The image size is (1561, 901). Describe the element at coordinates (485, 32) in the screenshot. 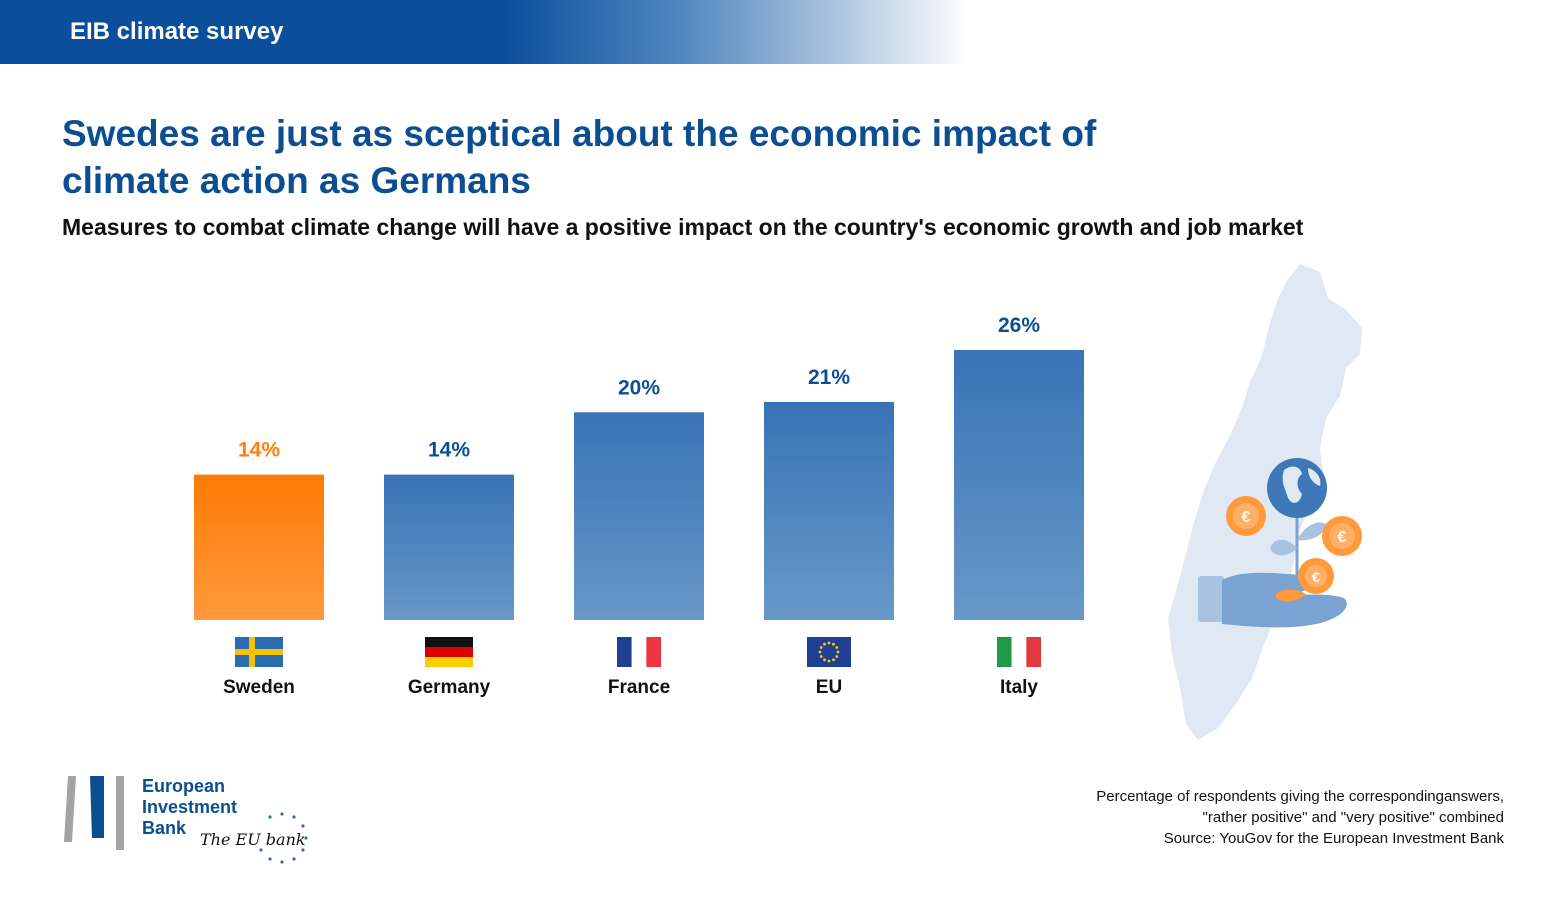

I see `header-band: EIB climate survey` at that location.